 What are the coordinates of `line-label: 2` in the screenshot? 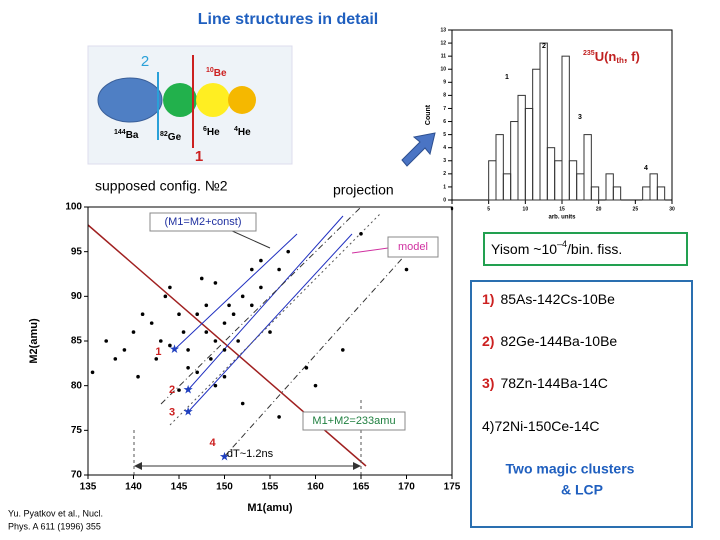 It's located at (145, 61).